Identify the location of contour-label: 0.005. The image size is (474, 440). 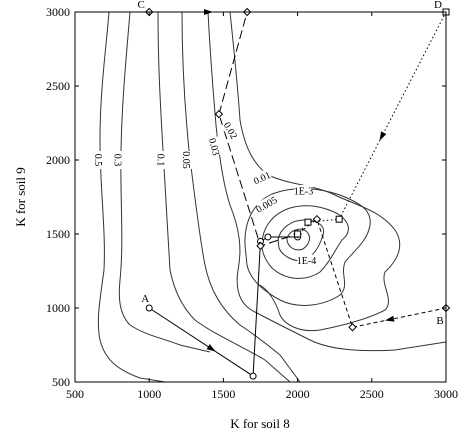
(266, 205).